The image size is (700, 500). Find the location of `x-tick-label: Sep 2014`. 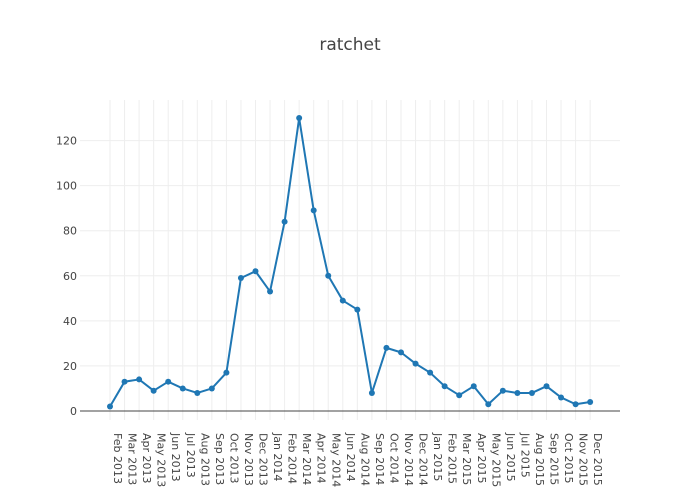

x-tick-label: Sep 2014 is located at coordinates (379, 459).